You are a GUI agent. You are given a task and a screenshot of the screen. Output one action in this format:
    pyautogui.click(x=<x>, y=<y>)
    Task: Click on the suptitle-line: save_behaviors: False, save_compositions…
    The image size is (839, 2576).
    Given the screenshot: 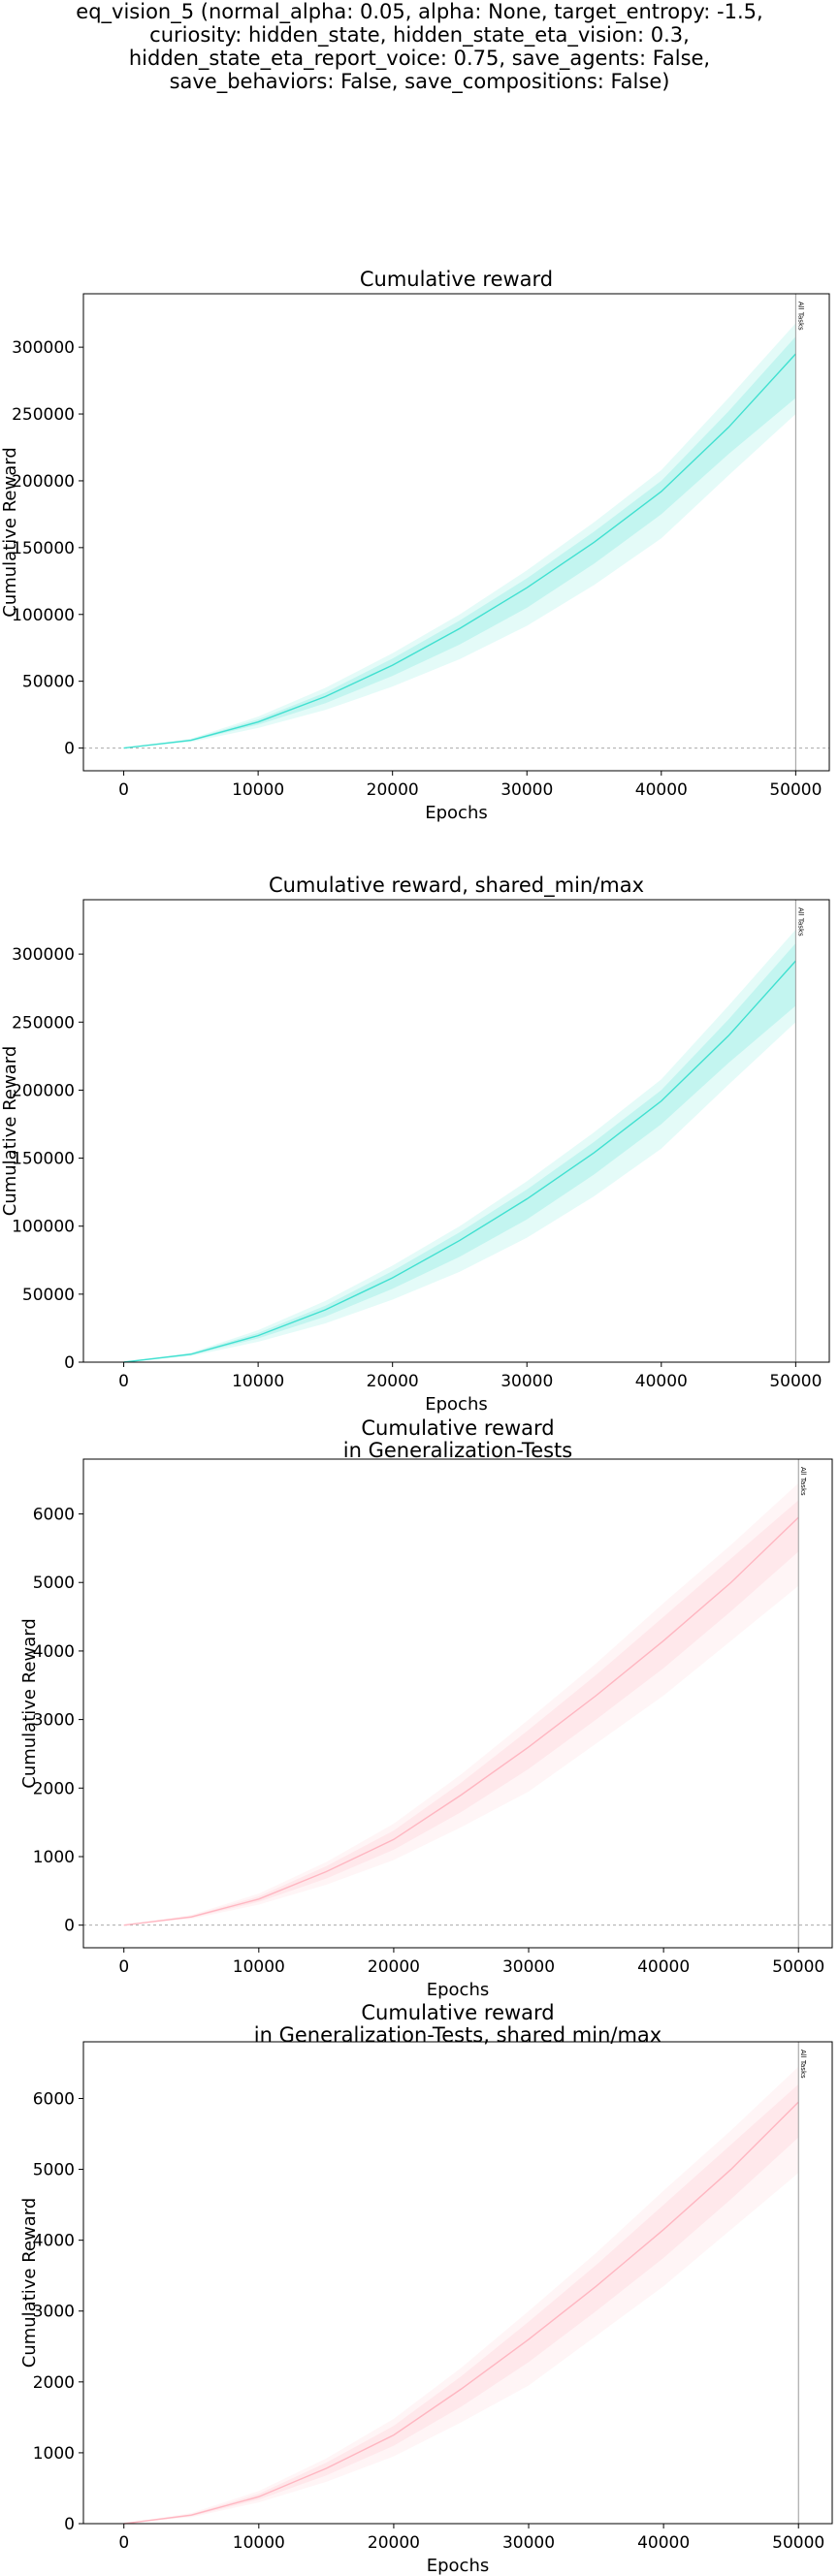 What is the action you would take?
    pyautogui.click(x=419, y=81)
    